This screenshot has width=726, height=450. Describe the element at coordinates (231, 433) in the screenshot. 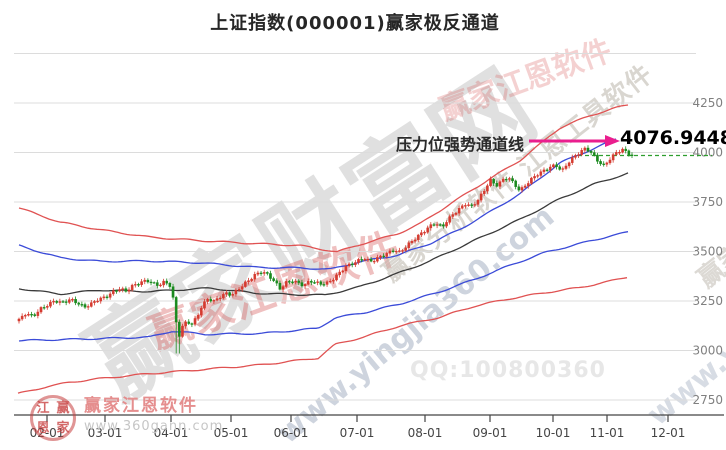

I see `x-tick-label: 05-01` at that location.